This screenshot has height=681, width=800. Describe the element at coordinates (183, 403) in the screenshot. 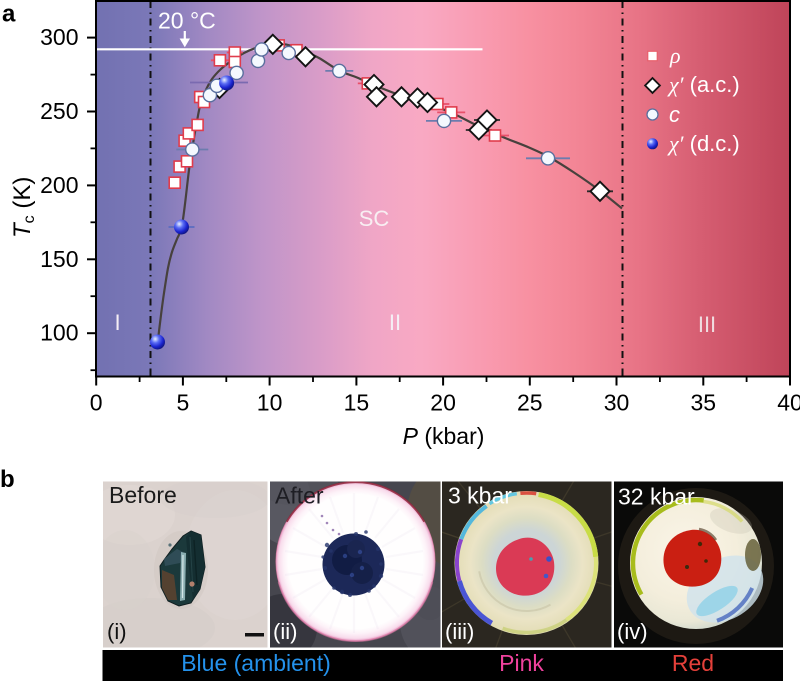

I see `svg-text: 5` at that location.